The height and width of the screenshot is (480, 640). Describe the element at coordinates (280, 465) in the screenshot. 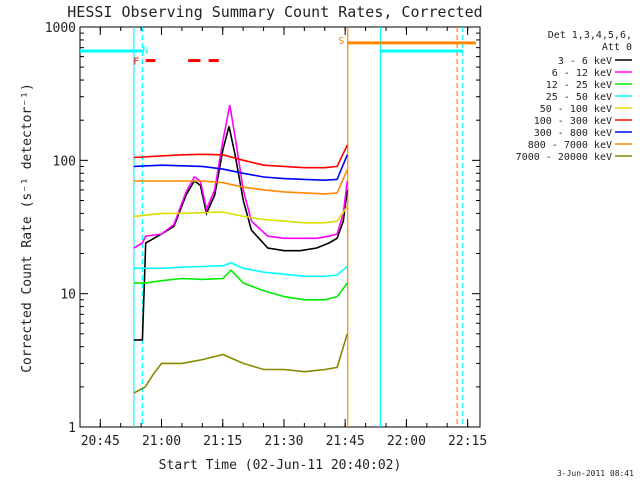

I see `x-axis-label: Start Time (02-Jun-11 20:40:02)` at that location.